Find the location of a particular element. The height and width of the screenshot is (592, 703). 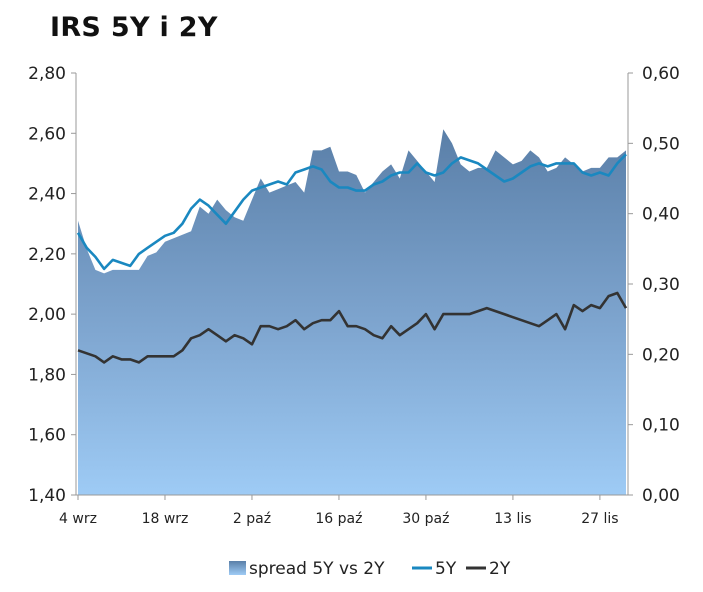

right-tick-label: 0,60 is located at coordinates (661, 74).